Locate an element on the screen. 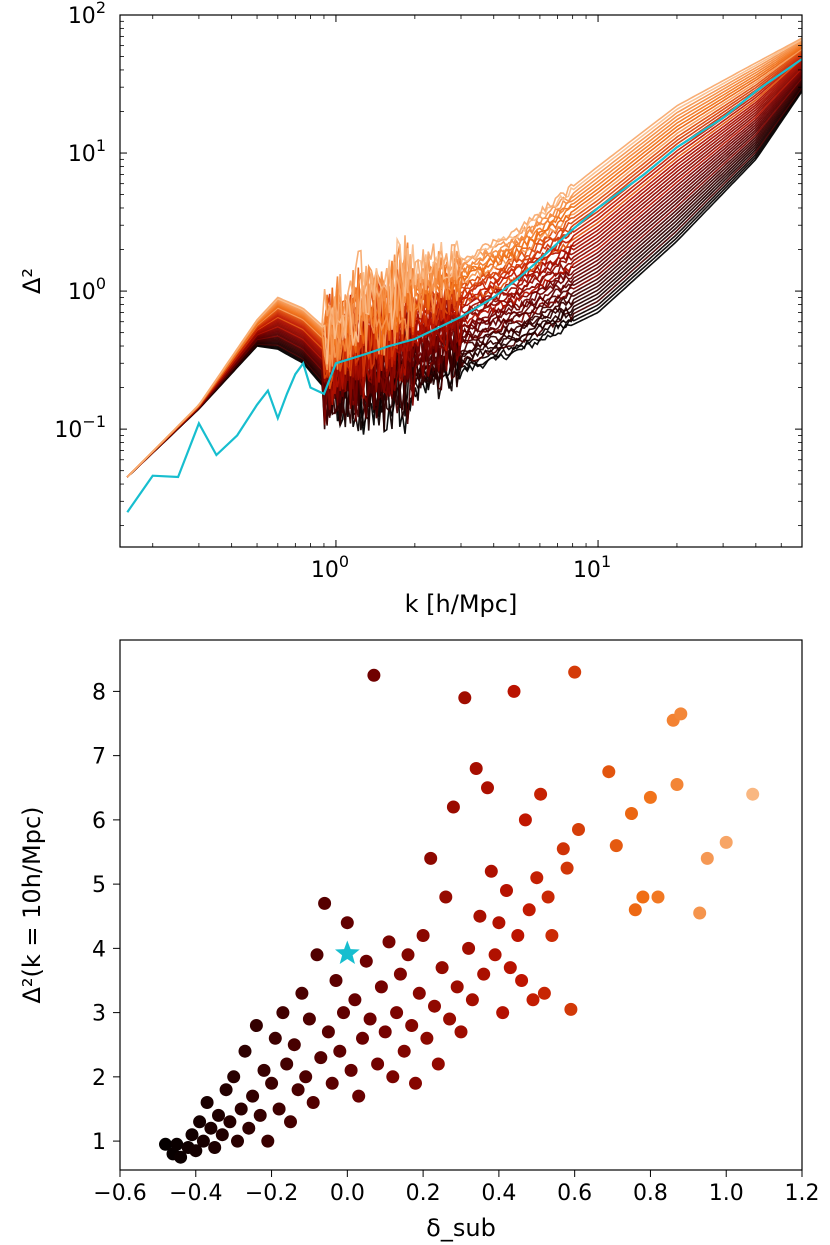 Image resolution: width=830 pixels, height=1245 pixels. y-tick-label: 2 is located at coordinates (99, 1078).